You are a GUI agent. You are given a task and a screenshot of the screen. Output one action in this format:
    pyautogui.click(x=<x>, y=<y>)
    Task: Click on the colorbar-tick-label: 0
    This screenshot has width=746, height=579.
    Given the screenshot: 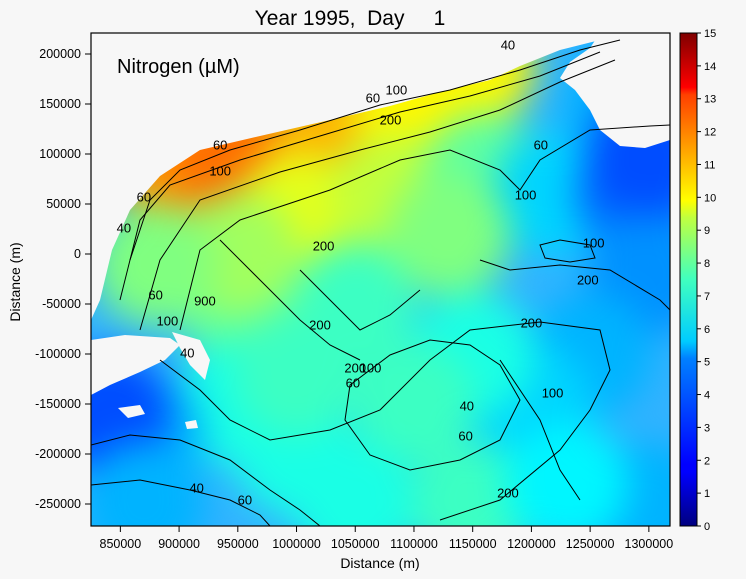 What is the action you would take?
    pyautogui.click(x=707, y=527)
    